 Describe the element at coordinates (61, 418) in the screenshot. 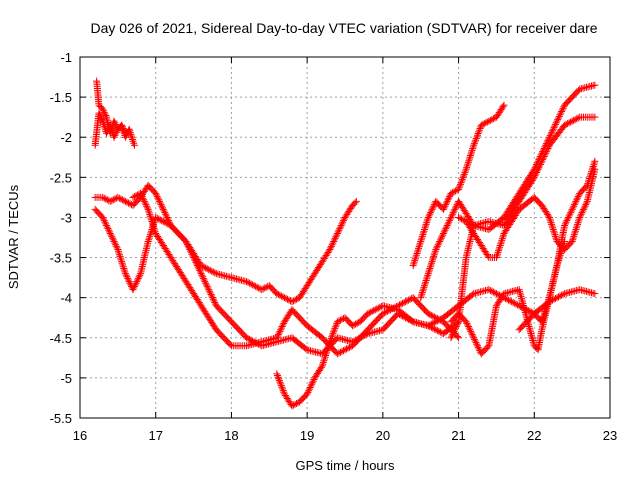

I see `y-tick-label: -5.5` at that location.